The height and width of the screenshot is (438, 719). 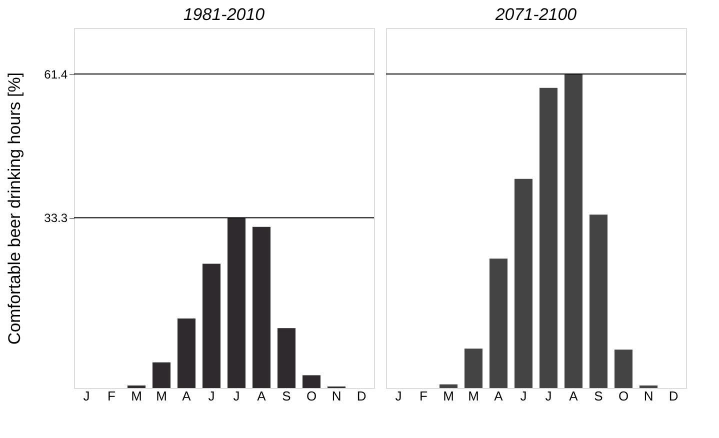 What do you see at coordinates (56, 75) in the screenshot?
I see `y-tick-label: 61.4` at bounding box center [56, 75].